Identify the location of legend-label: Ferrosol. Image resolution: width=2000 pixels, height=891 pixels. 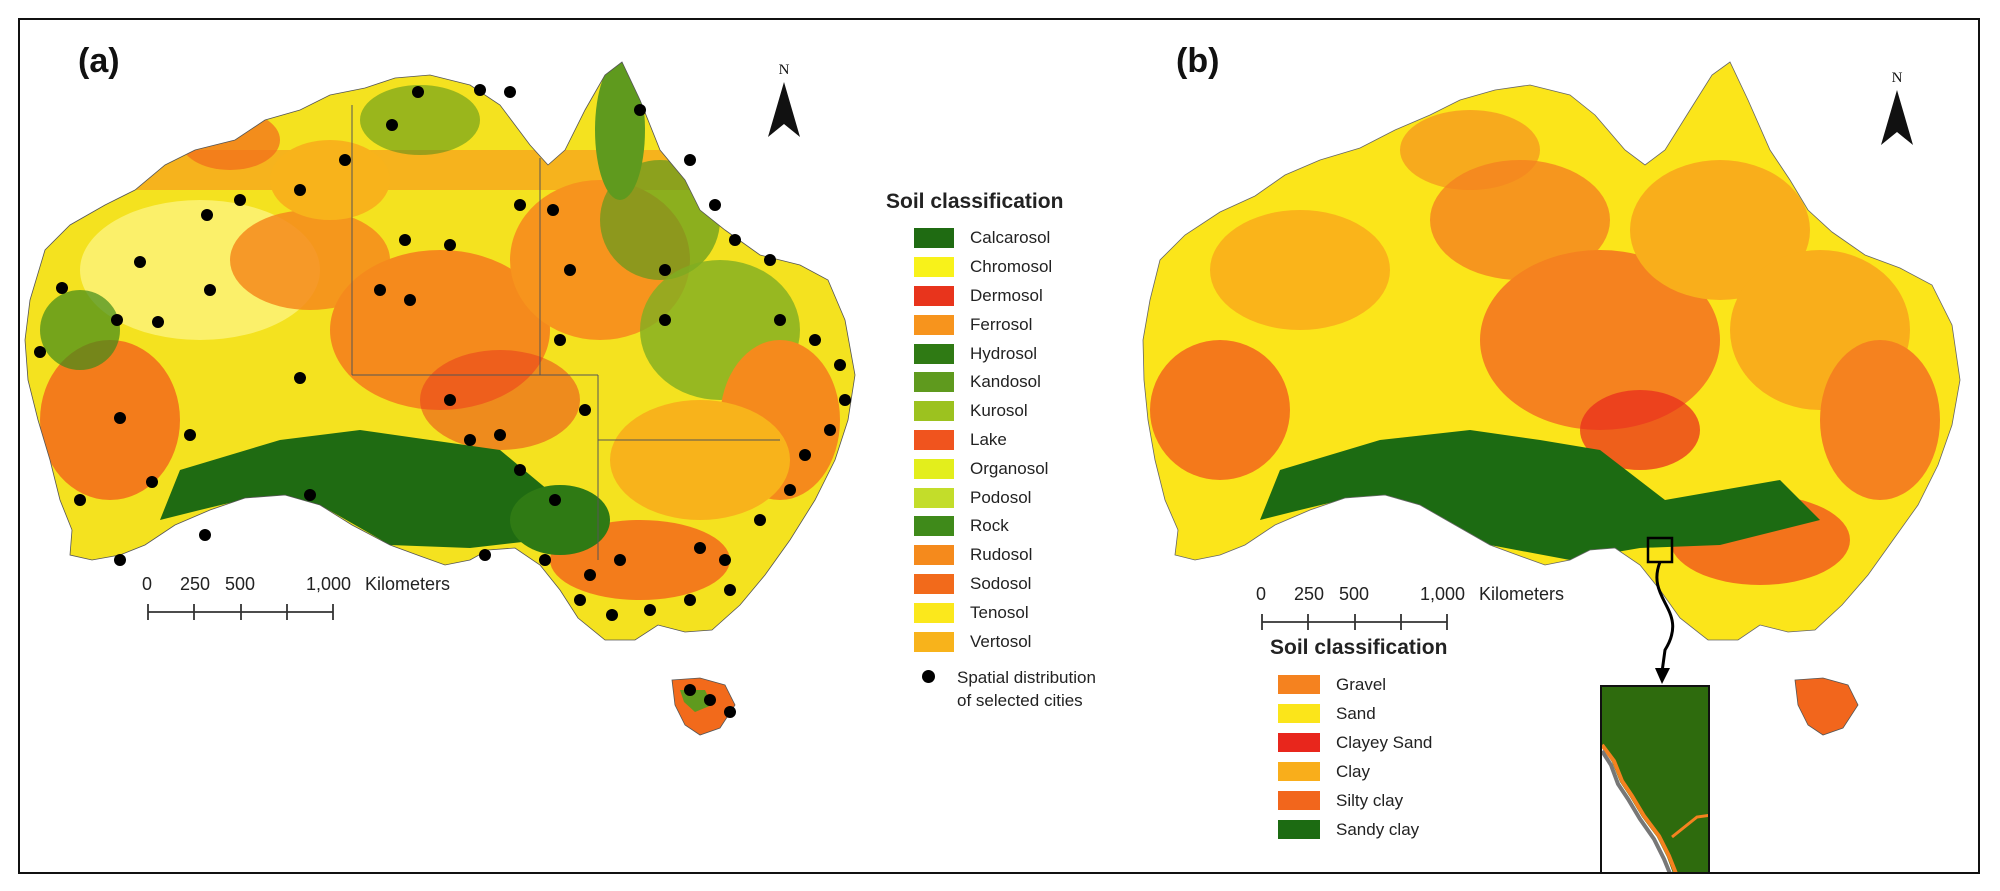
(1001, 324).